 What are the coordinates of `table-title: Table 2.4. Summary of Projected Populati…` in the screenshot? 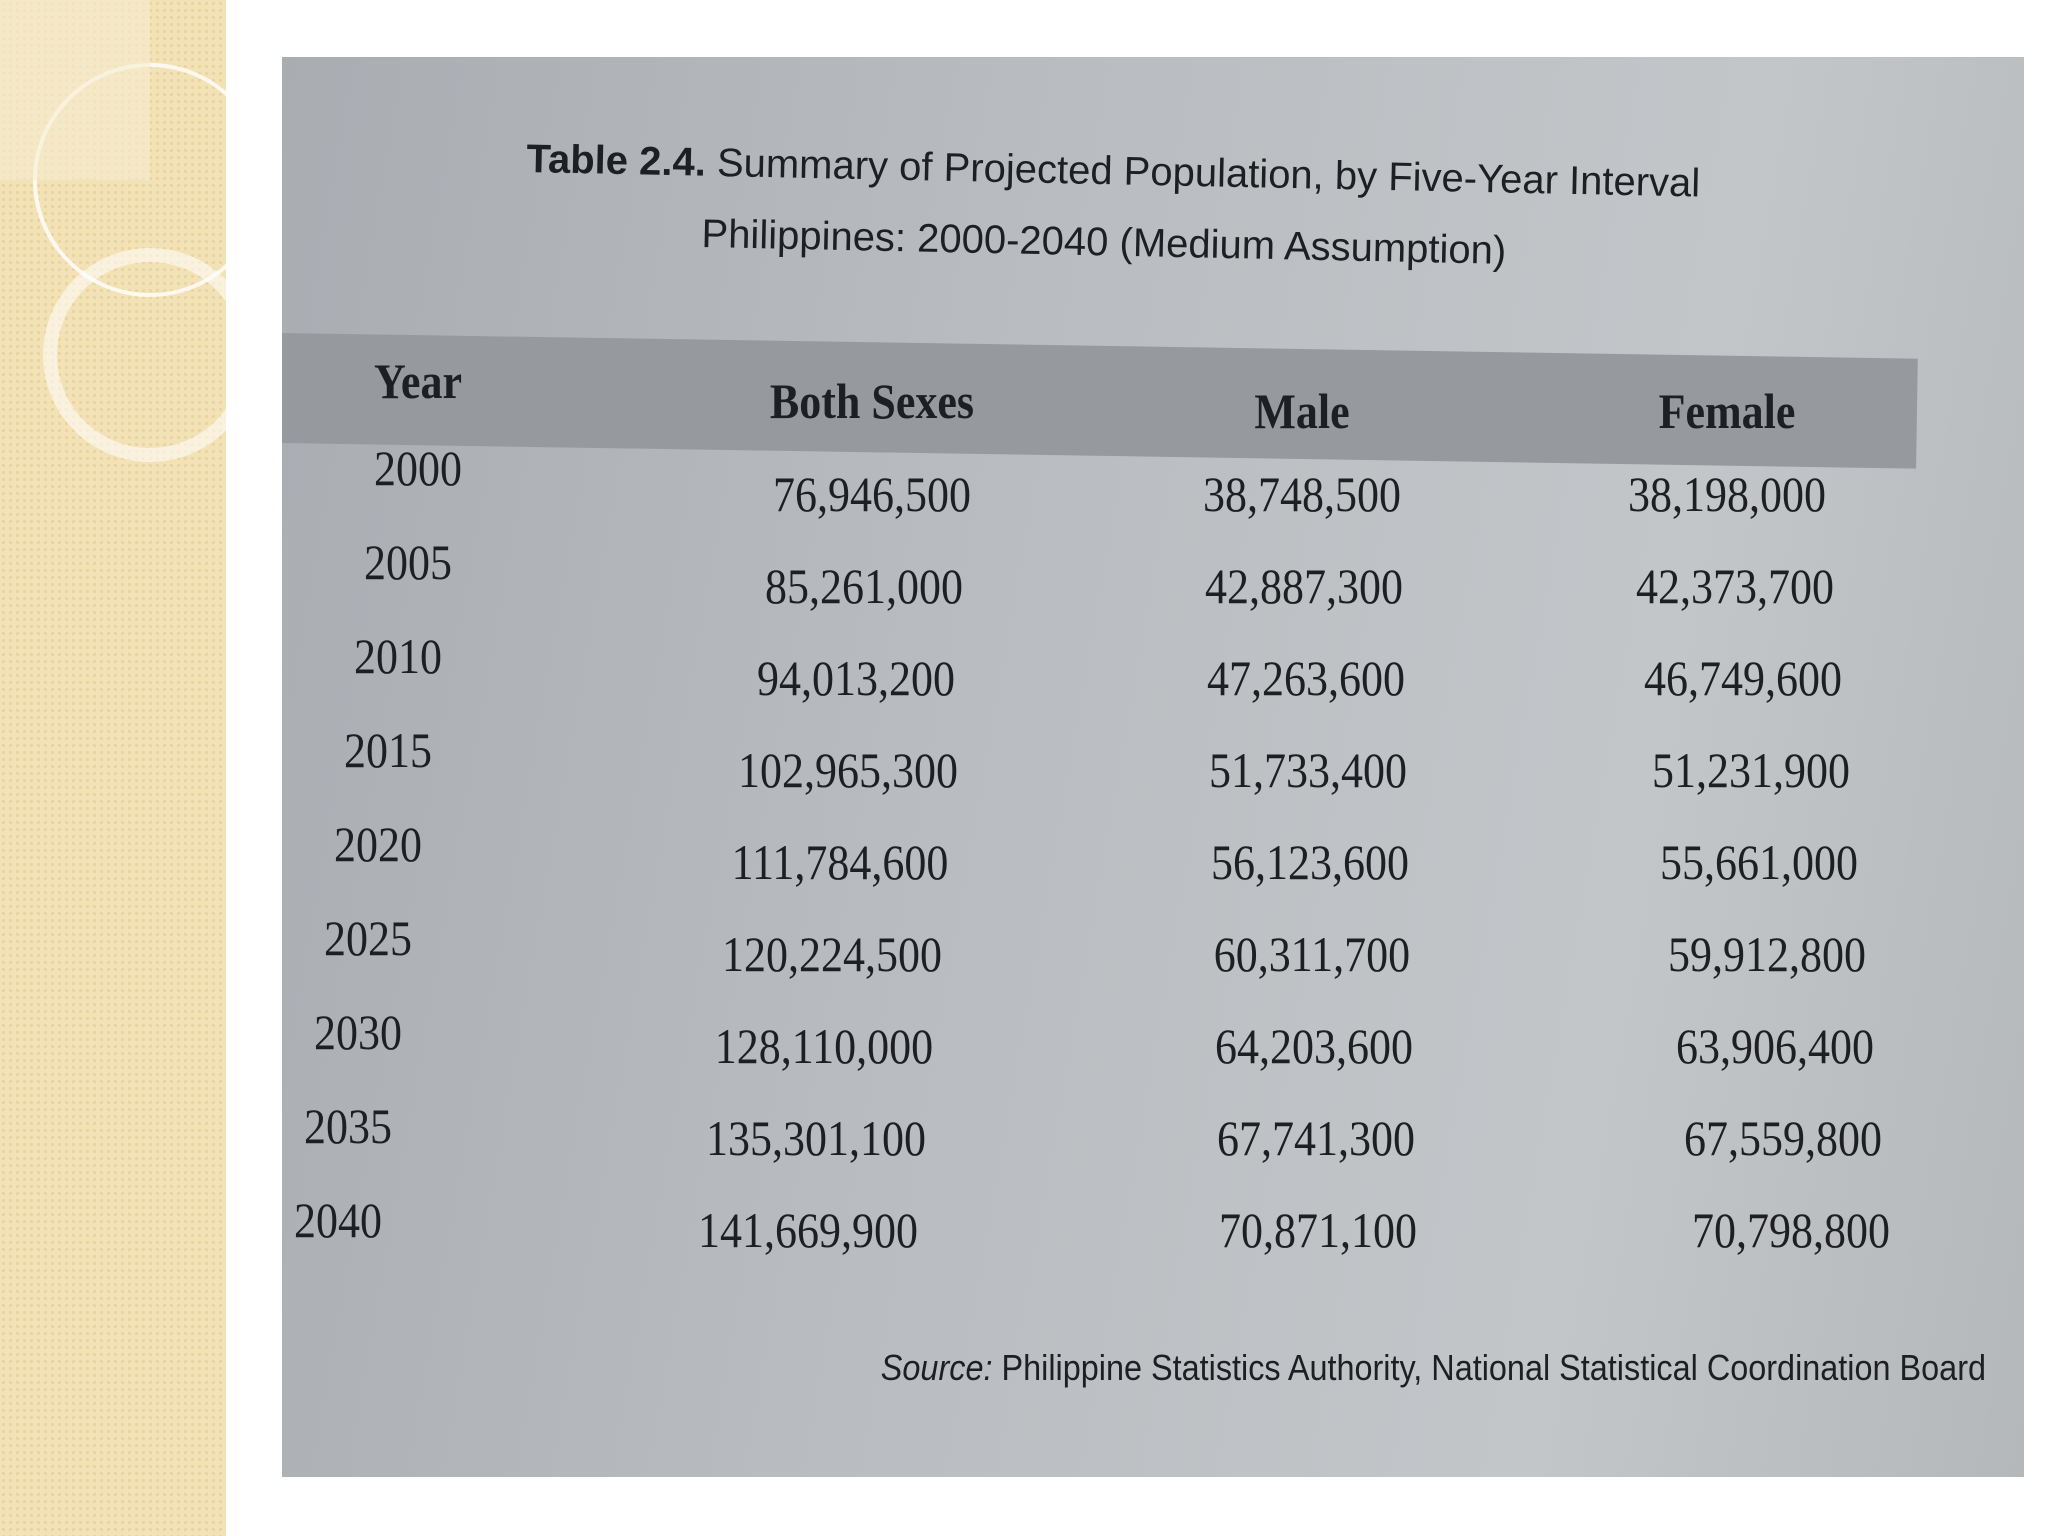 It's located at (1113, 172).